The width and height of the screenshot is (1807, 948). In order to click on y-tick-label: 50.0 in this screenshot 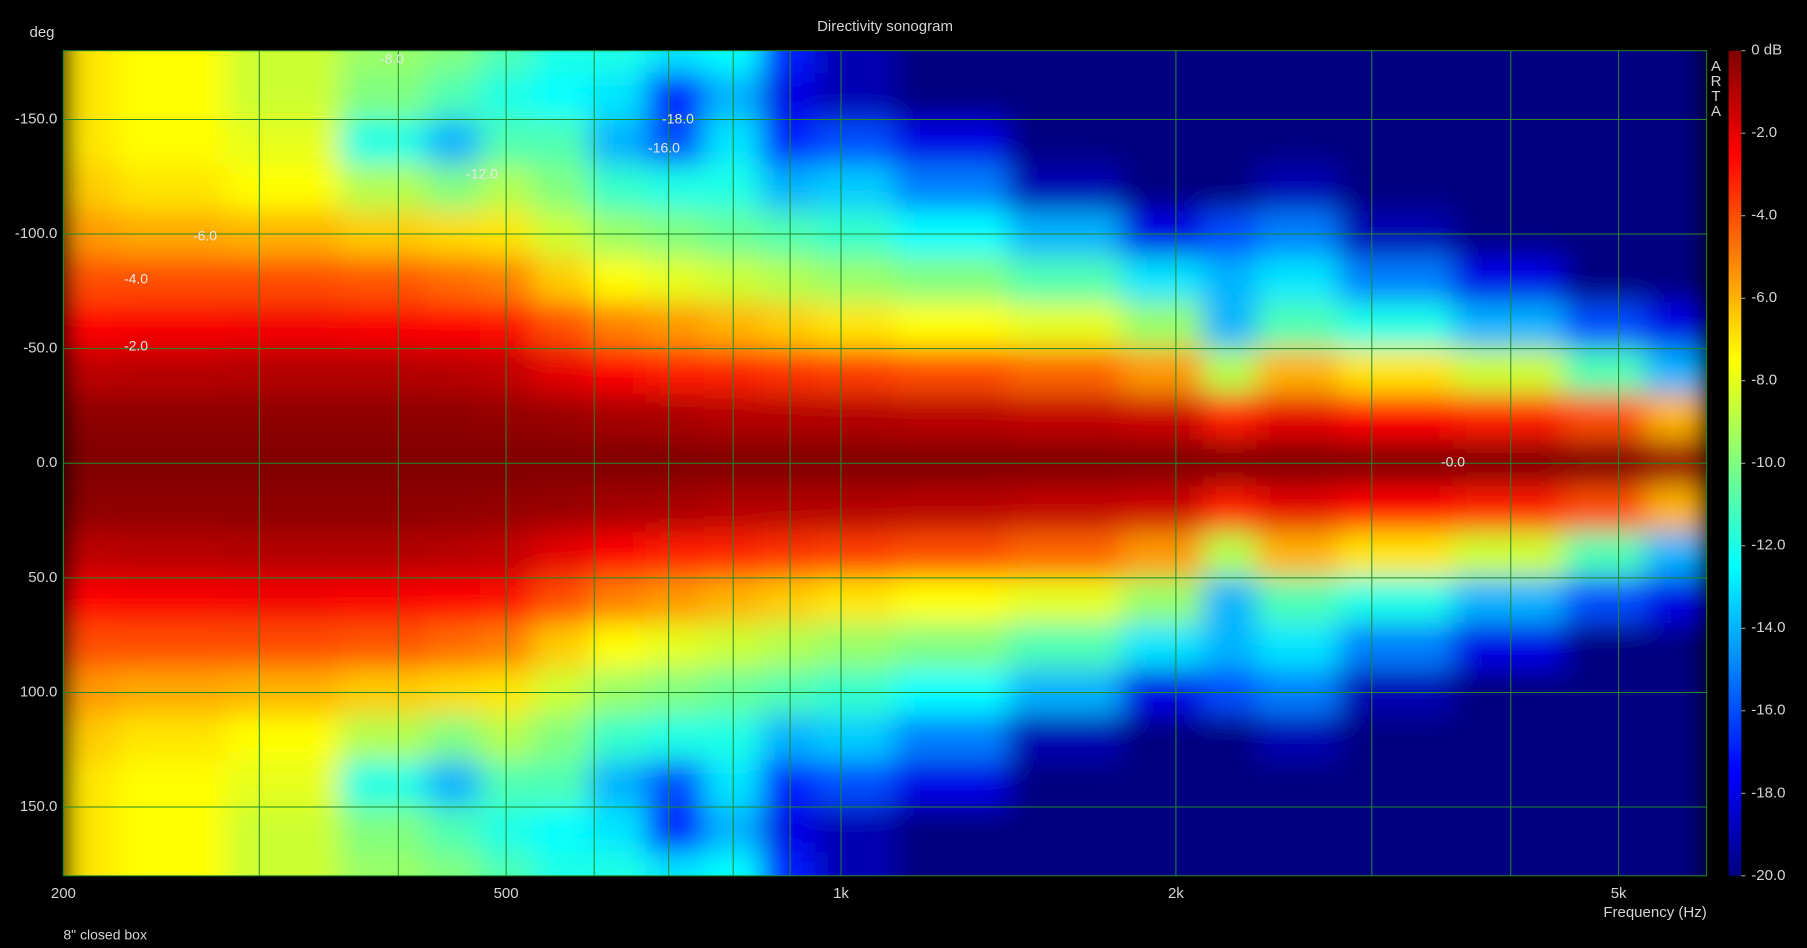, I will do `click(42, 577)`.